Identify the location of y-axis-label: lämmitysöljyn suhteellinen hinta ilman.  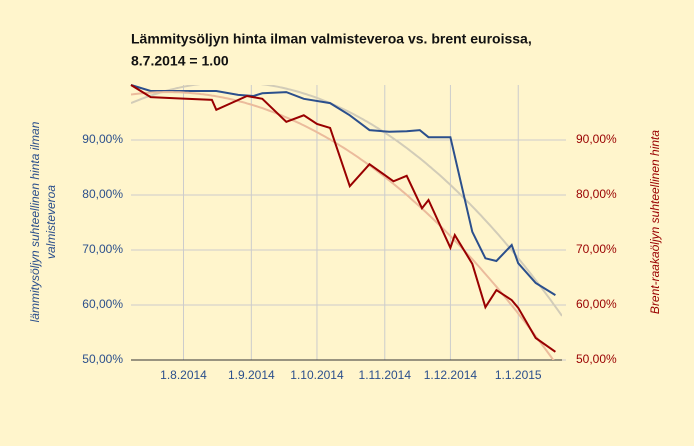
(35, 221).